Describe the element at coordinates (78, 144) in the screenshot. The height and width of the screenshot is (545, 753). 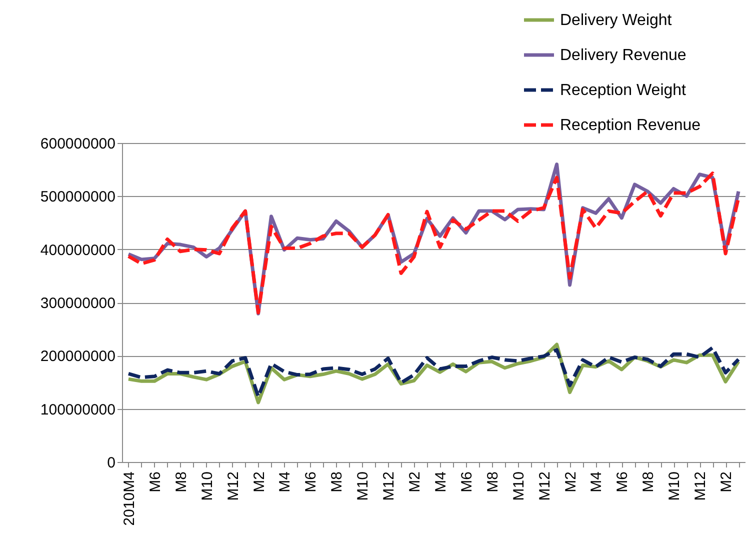
I see `y-tick-label: 600000000` at that location.